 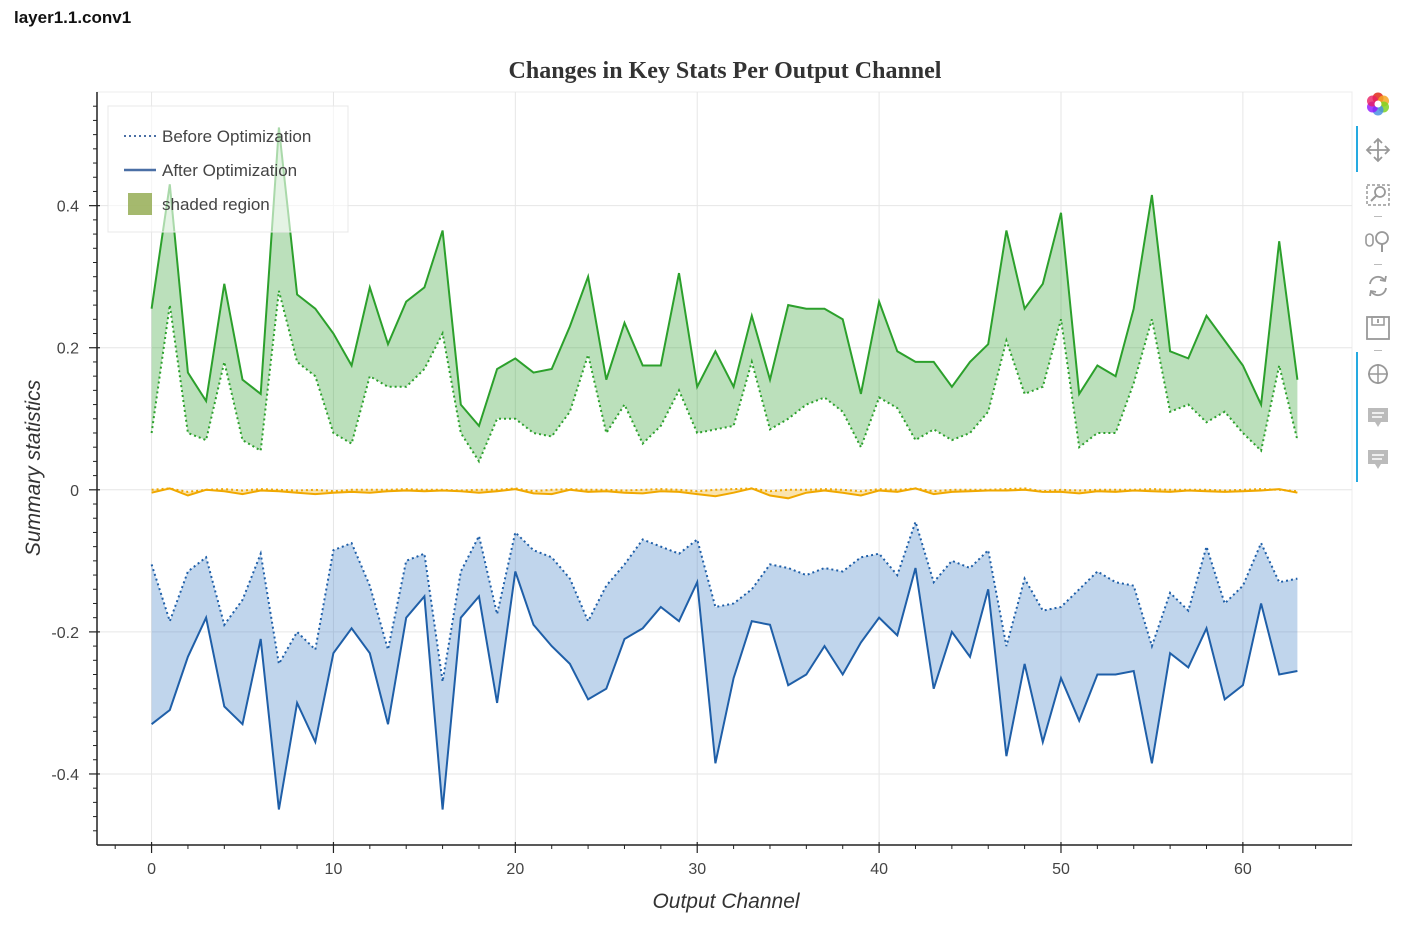 What do you see at coordinates (65, 633) in the screenshot?
I see `y-tick-label: -0.2` at bounding box center [65, 633].